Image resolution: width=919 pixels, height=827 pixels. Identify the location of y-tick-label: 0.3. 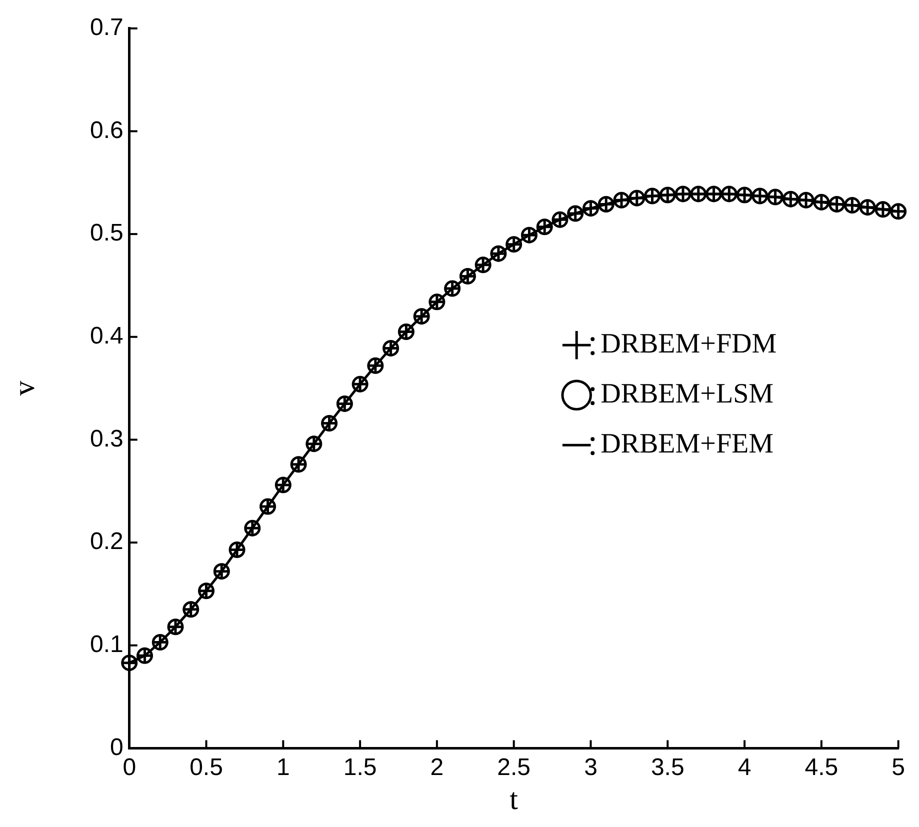
(107, 438).